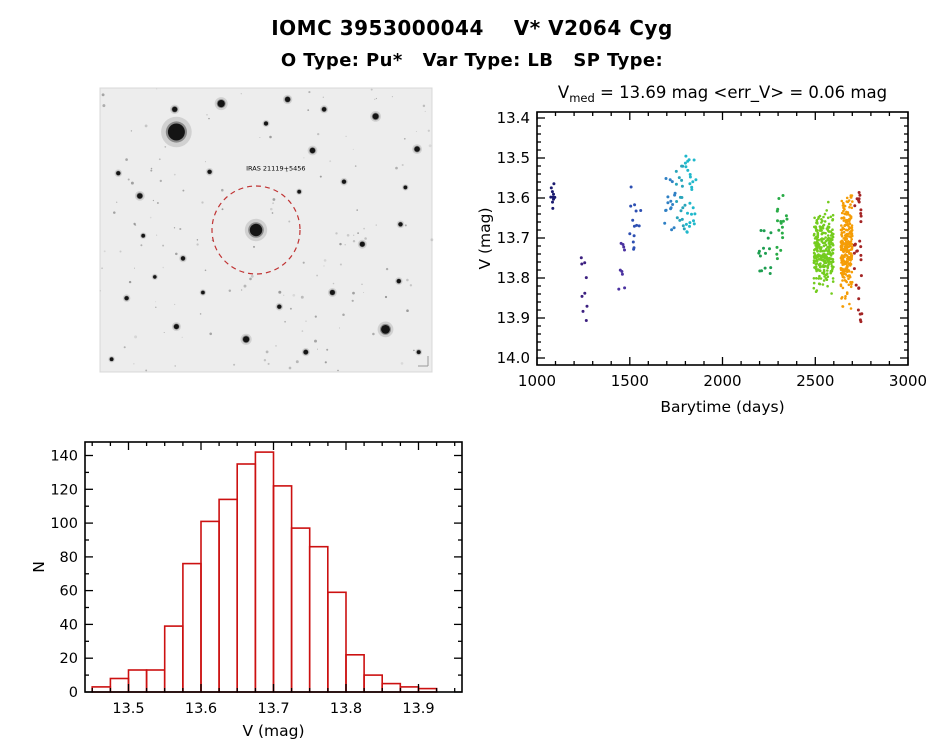 This screenshot has height=747, width=944. Describe the element at coordinates (722, 94) in the screenshot. I see `lightcurve-title: Vmed = 13.69 mag <err_V> = 0.06 mag` at that location.